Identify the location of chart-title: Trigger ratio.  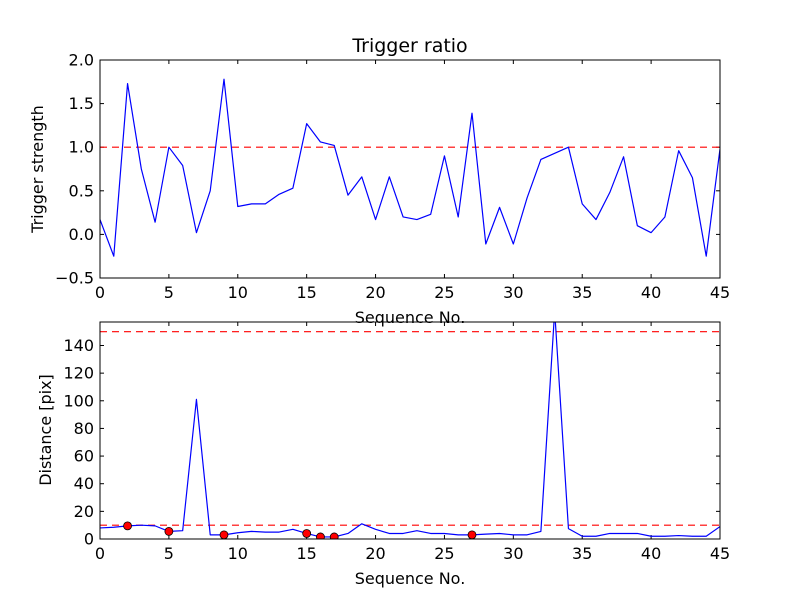
(409, 46).